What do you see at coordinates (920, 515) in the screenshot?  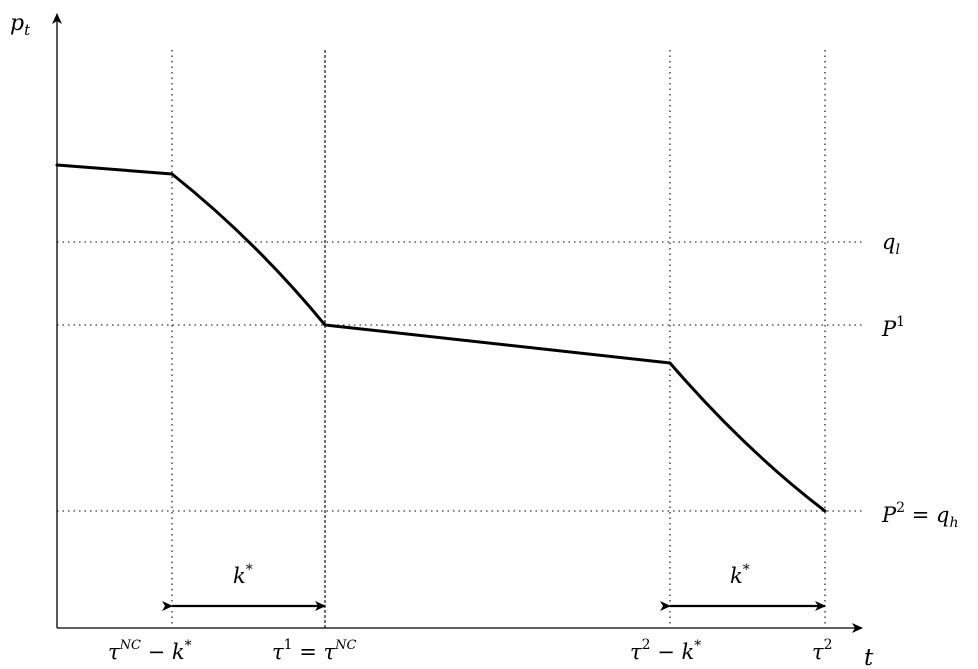 I see `level-label-p2: P2 = qh` at bounding box center [920, 515].